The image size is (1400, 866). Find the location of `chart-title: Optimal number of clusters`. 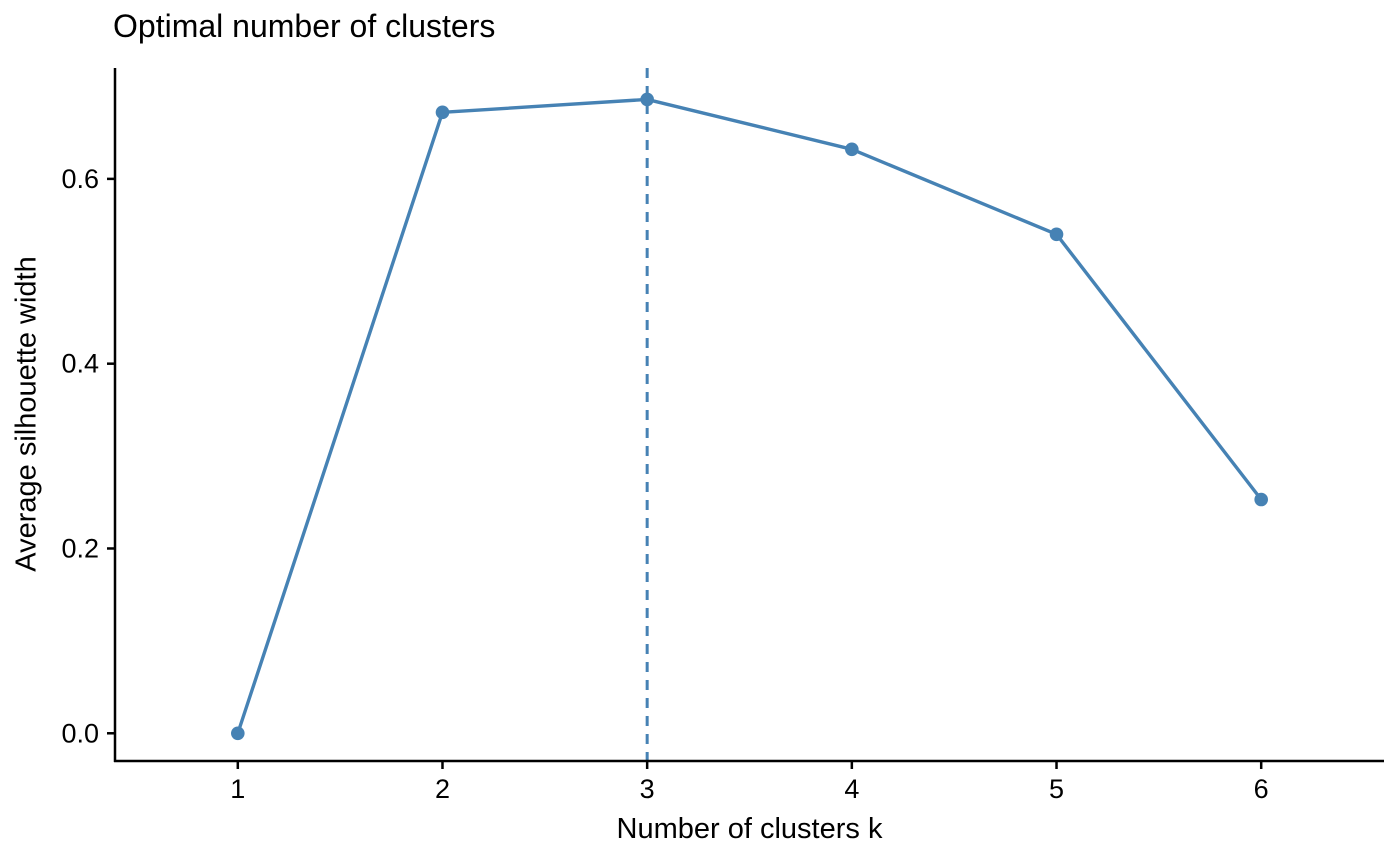

chart-title: Optimal number of clusters is located at coordinates (304, 26).